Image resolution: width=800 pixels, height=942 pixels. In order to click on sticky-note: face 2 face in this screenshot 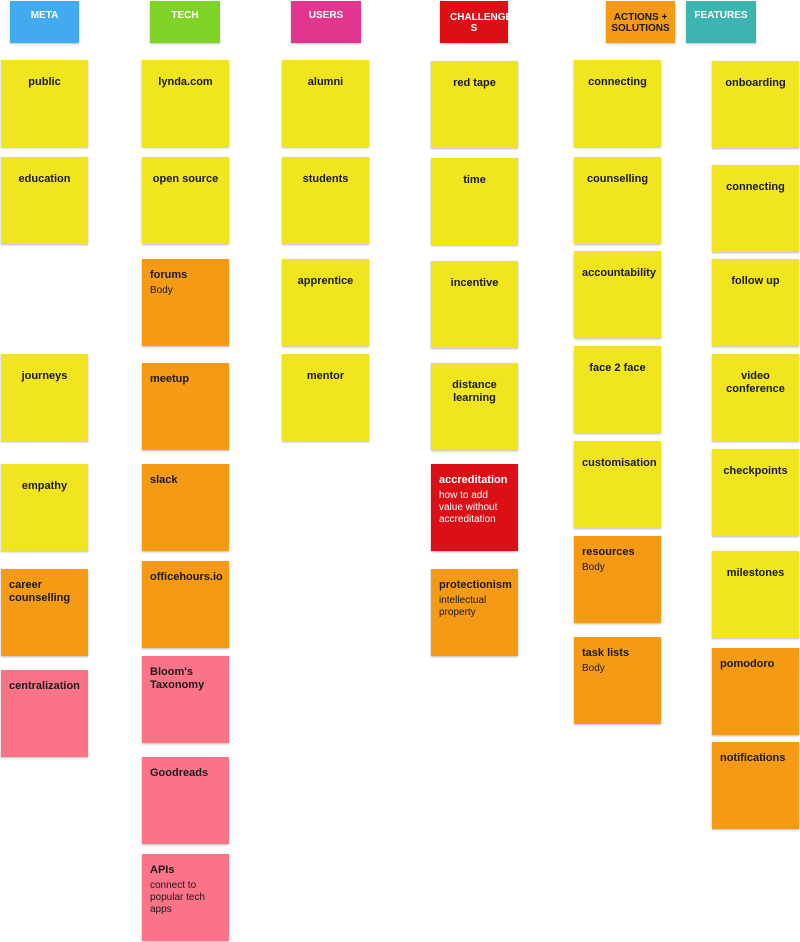, I will do `click(617, 389)`.